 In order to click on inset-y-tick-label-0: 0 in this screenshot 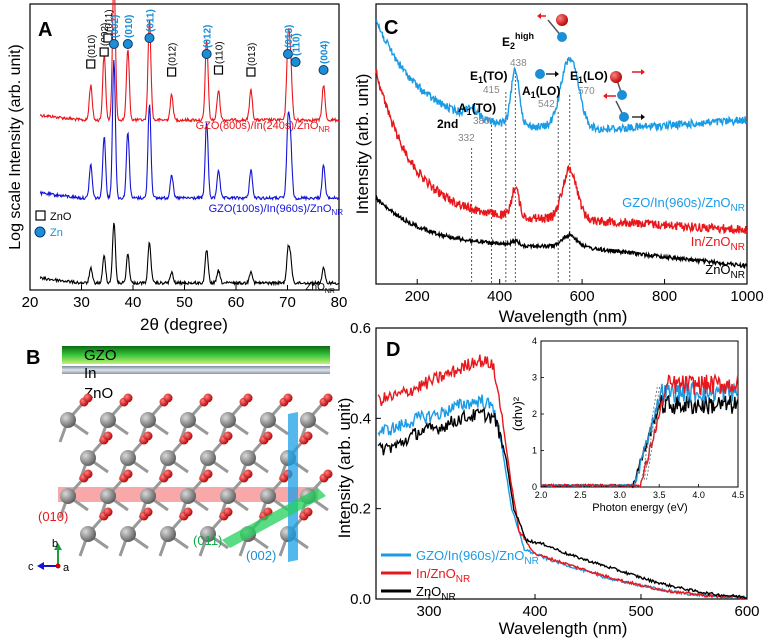, I will do `click(534, 487)`.